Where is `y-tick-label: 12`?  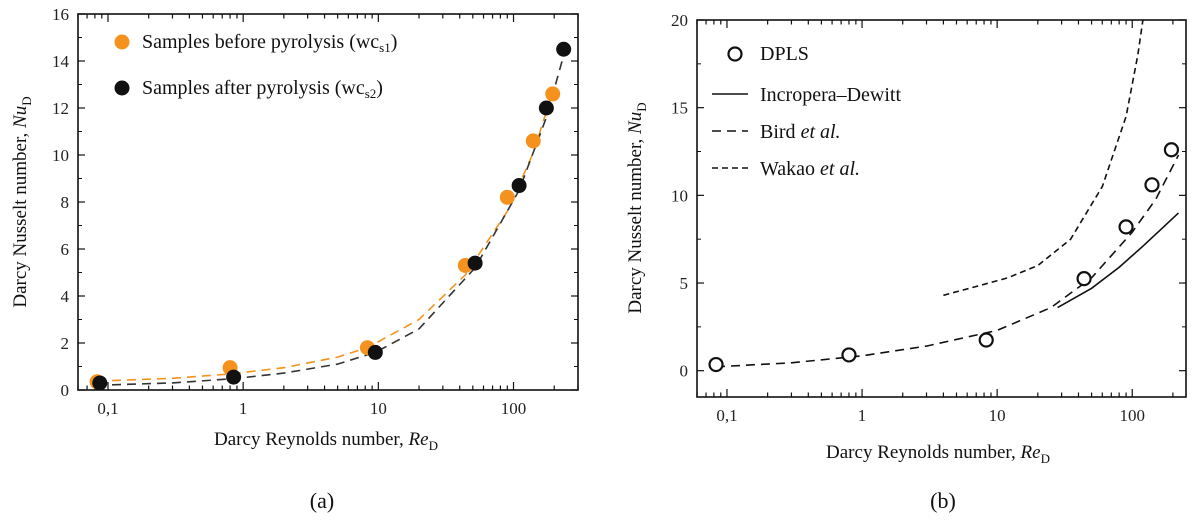 y-tick-label: 12 is located at coordinates (60, 108).